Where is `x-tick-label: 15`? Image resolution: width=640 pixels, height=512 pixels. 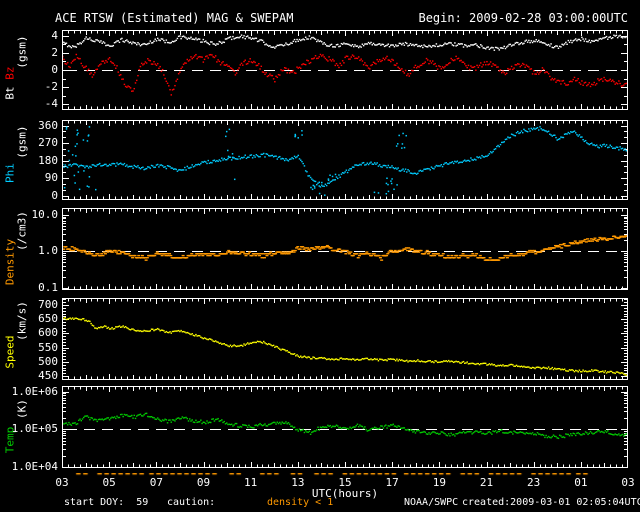 x-tick-label: 15 is located at coordinates (345, 482).